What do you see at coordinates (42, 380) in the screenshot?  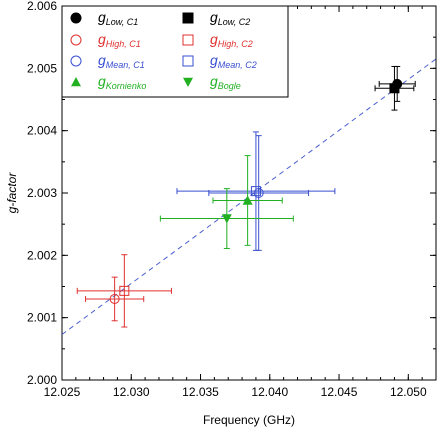 I see `y-tick-label: 2.000` at bounding box center [42, 380].